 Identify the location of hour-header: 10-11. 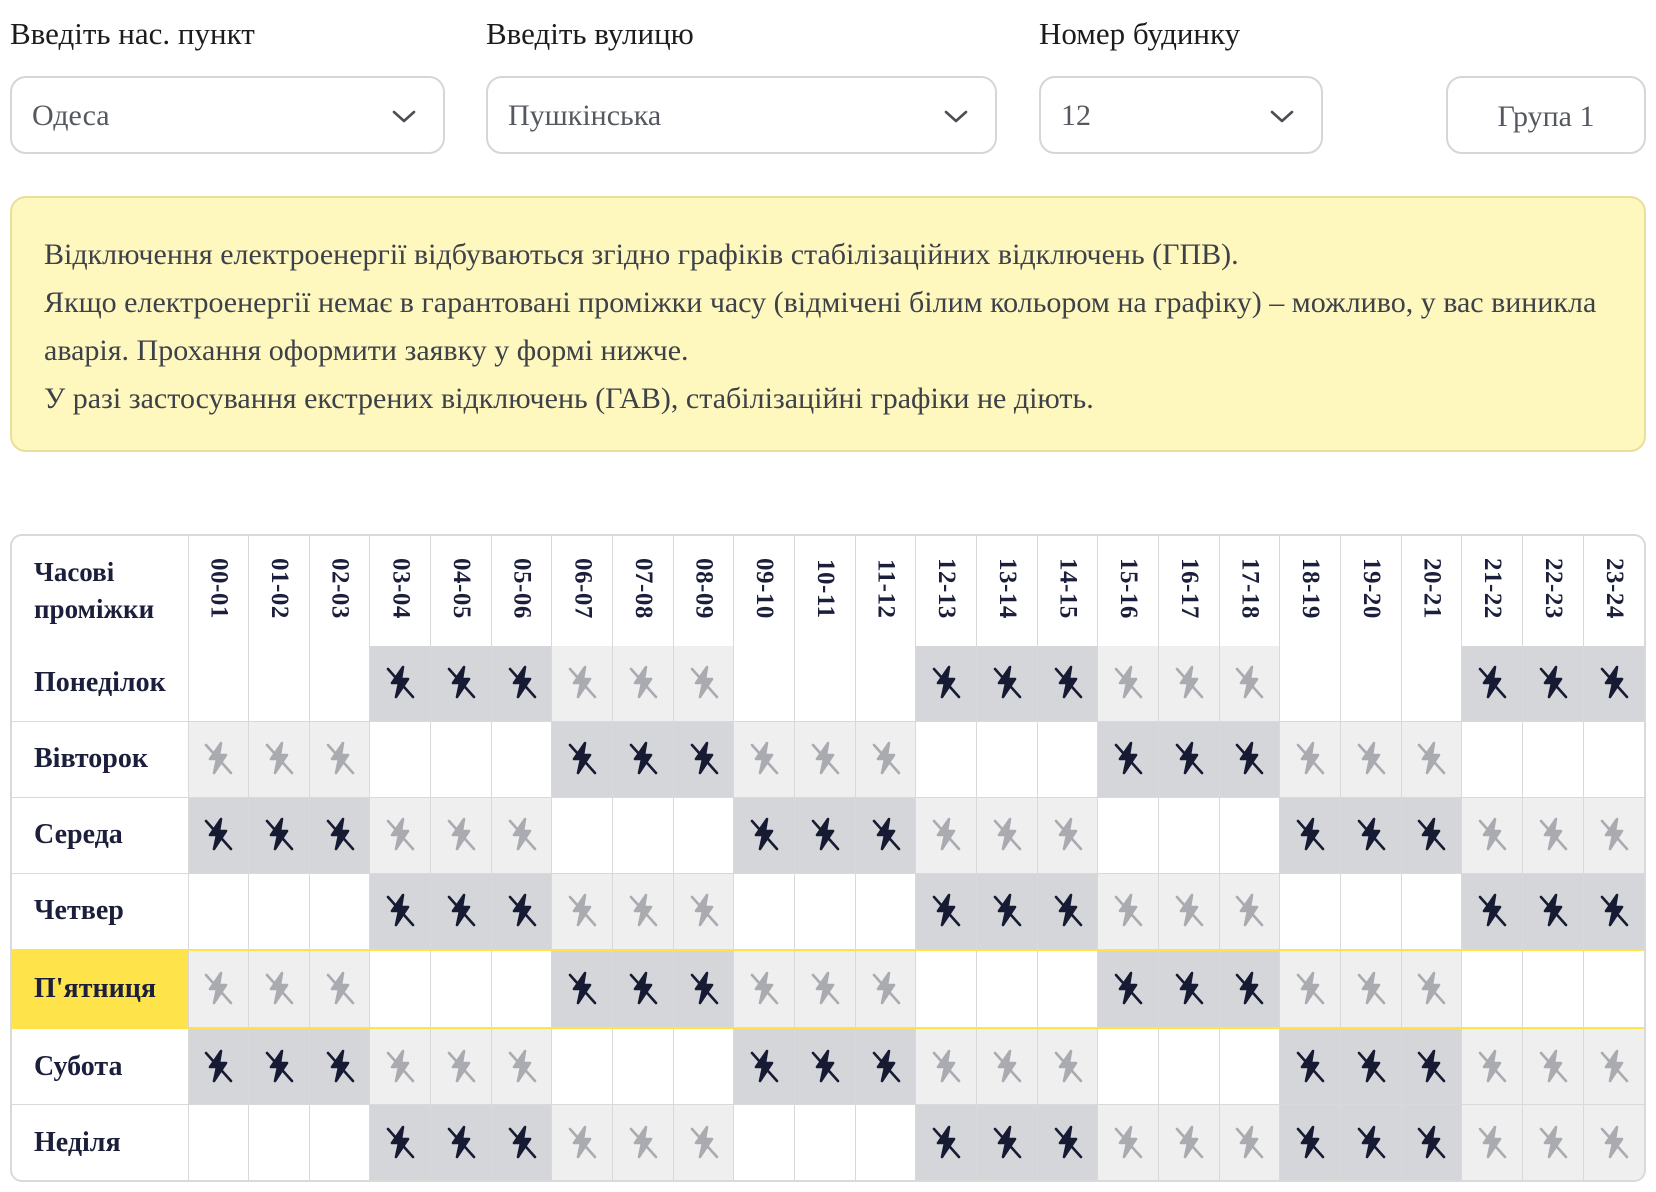
(825, 591).